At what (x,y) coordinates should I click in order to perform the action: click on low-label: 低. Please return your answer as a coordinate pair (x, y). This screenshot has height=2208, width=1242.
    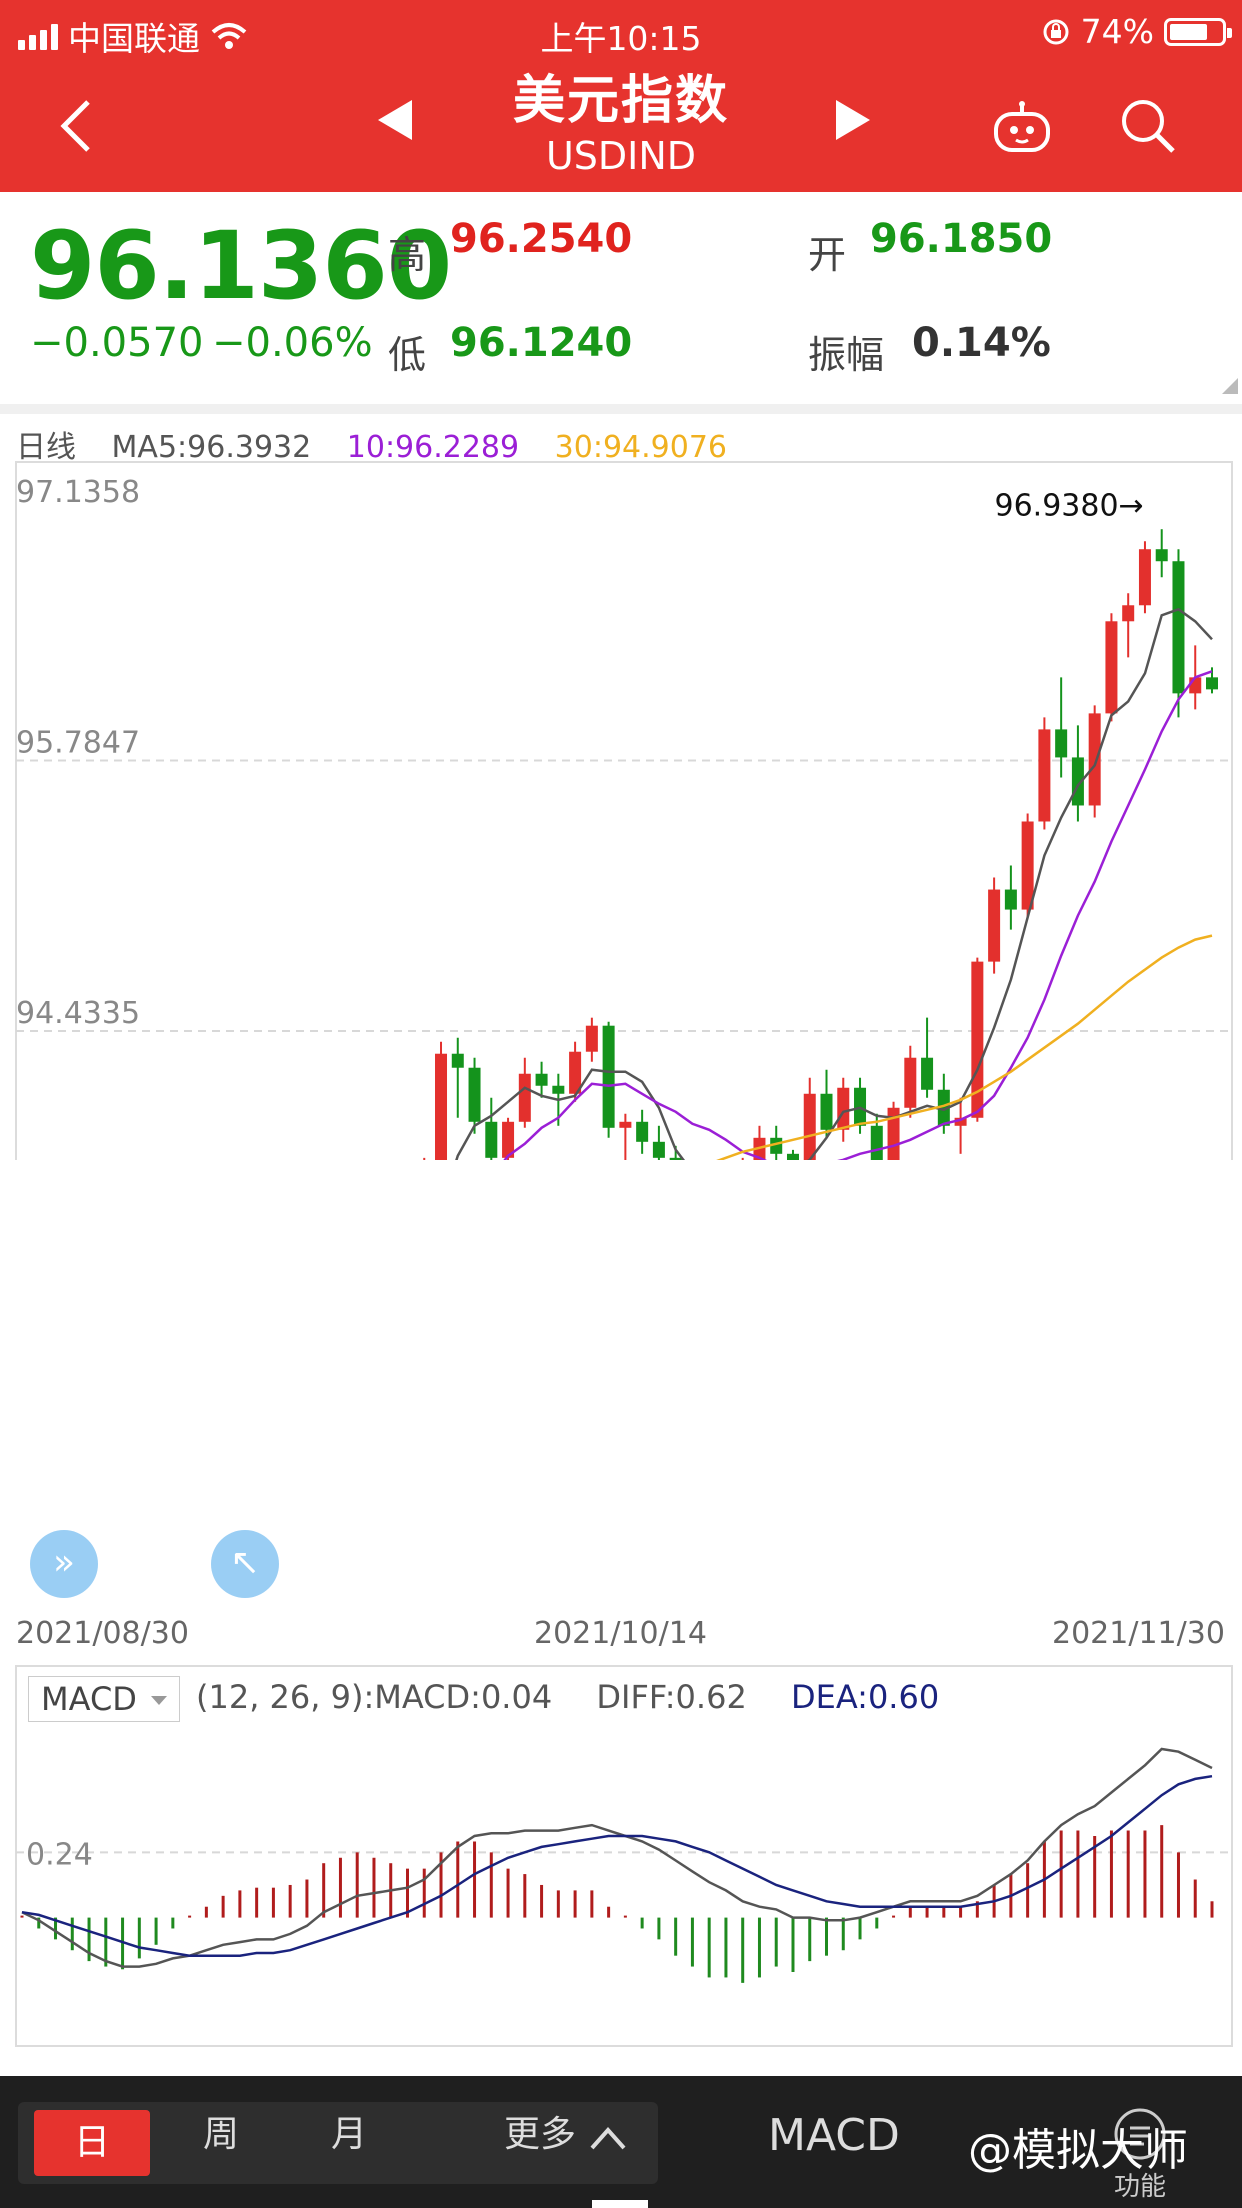
    Looking at the image, I should click on (407, 355).